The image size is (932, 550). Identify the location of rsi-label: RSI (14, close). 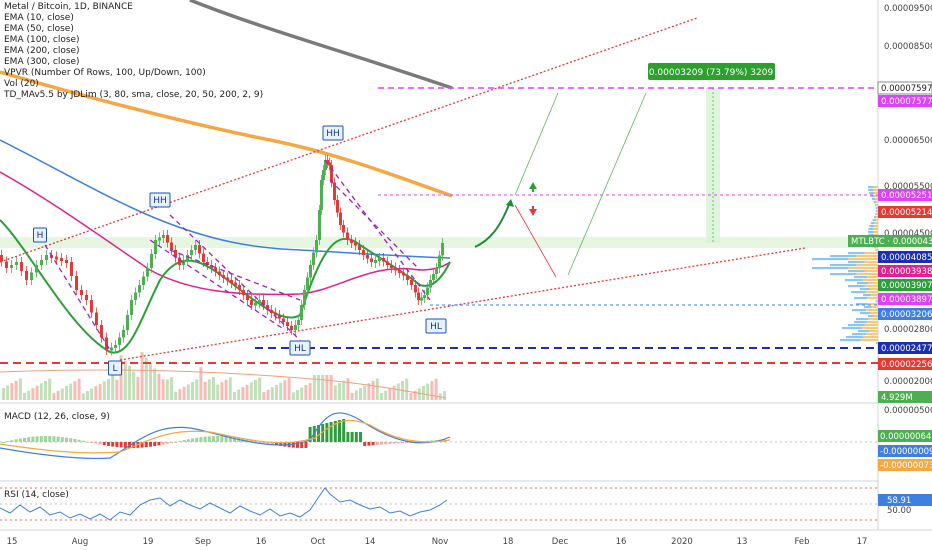
(36, 495).